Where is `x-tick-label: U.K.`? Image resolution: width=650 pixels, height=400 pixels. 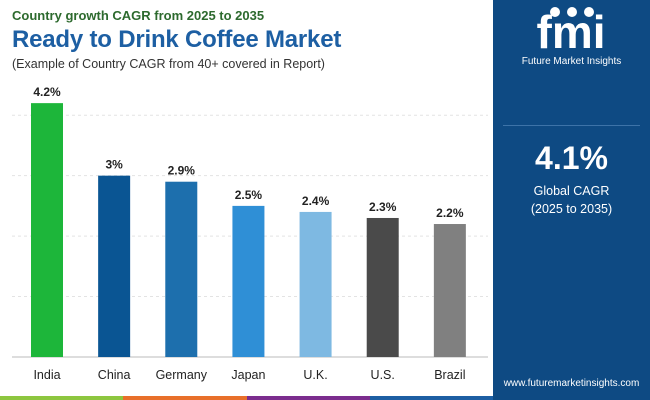 x-tick-label: U.K. is located at coordinates (315, 375).